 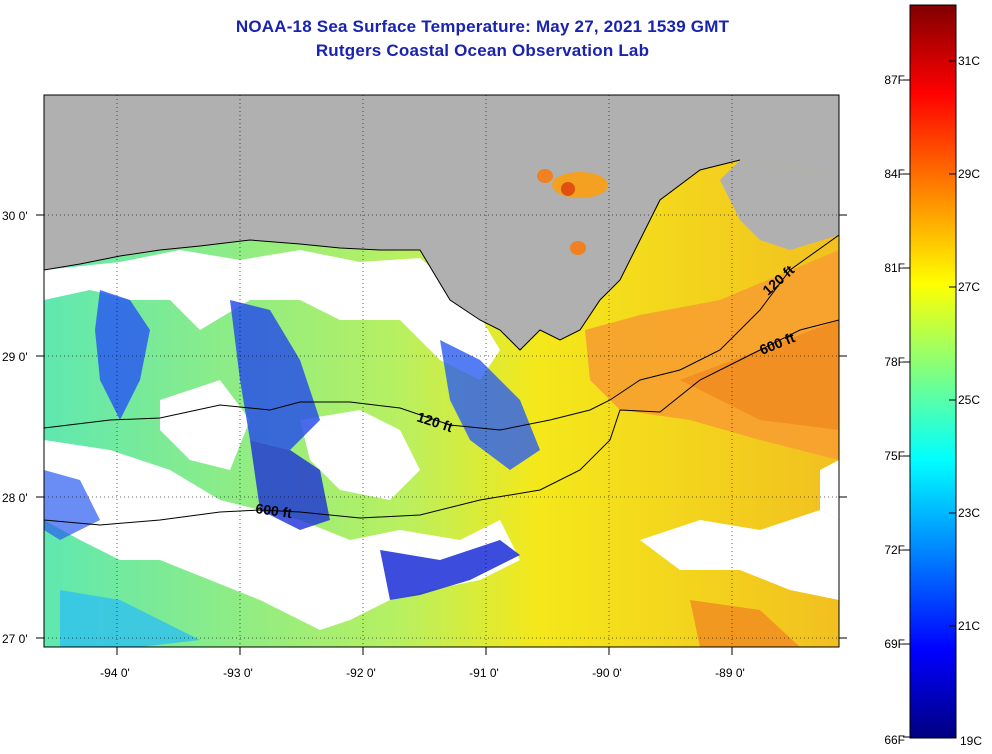 What do you see at coordinates (607, 673) in the screenshot?
I see `x-tick-label: -90 0'` at bounding box center [607, 673].